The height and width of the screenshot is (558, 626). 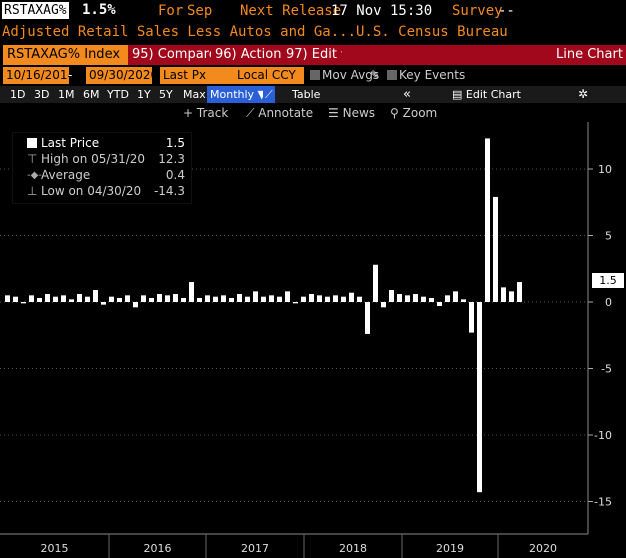 What do you see at coordinates (118, 94) in the screenshot?
I see `period-ytd: YTD` at bounding box center [118, 94].